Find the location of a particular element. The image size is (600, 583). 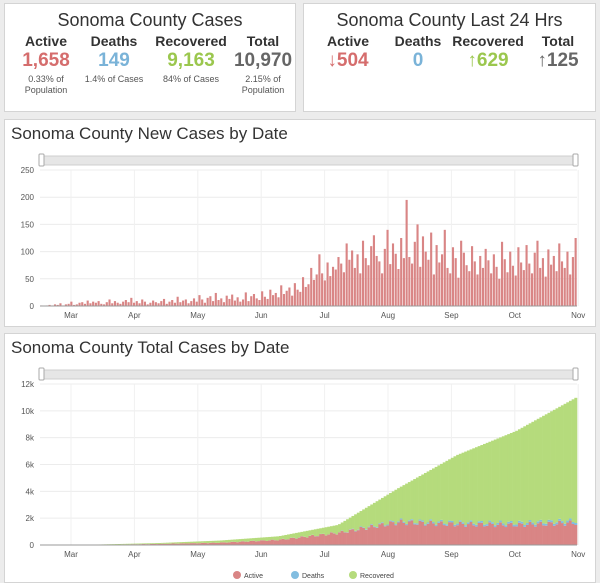

stat-value: 1,658 is located at coordinates (46, 61).